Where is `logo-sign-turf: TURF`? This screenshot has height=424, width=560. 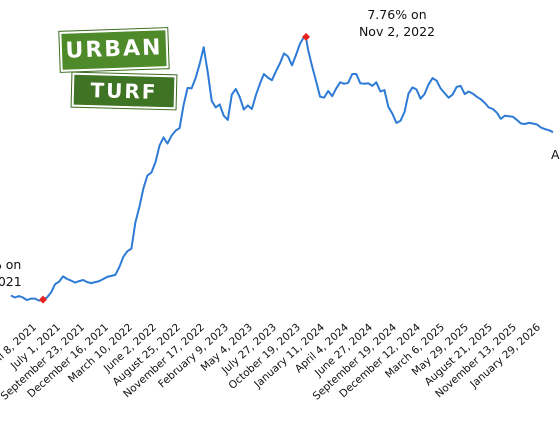
logo-sign-turf: TURF is located at coordinates (124, 91).